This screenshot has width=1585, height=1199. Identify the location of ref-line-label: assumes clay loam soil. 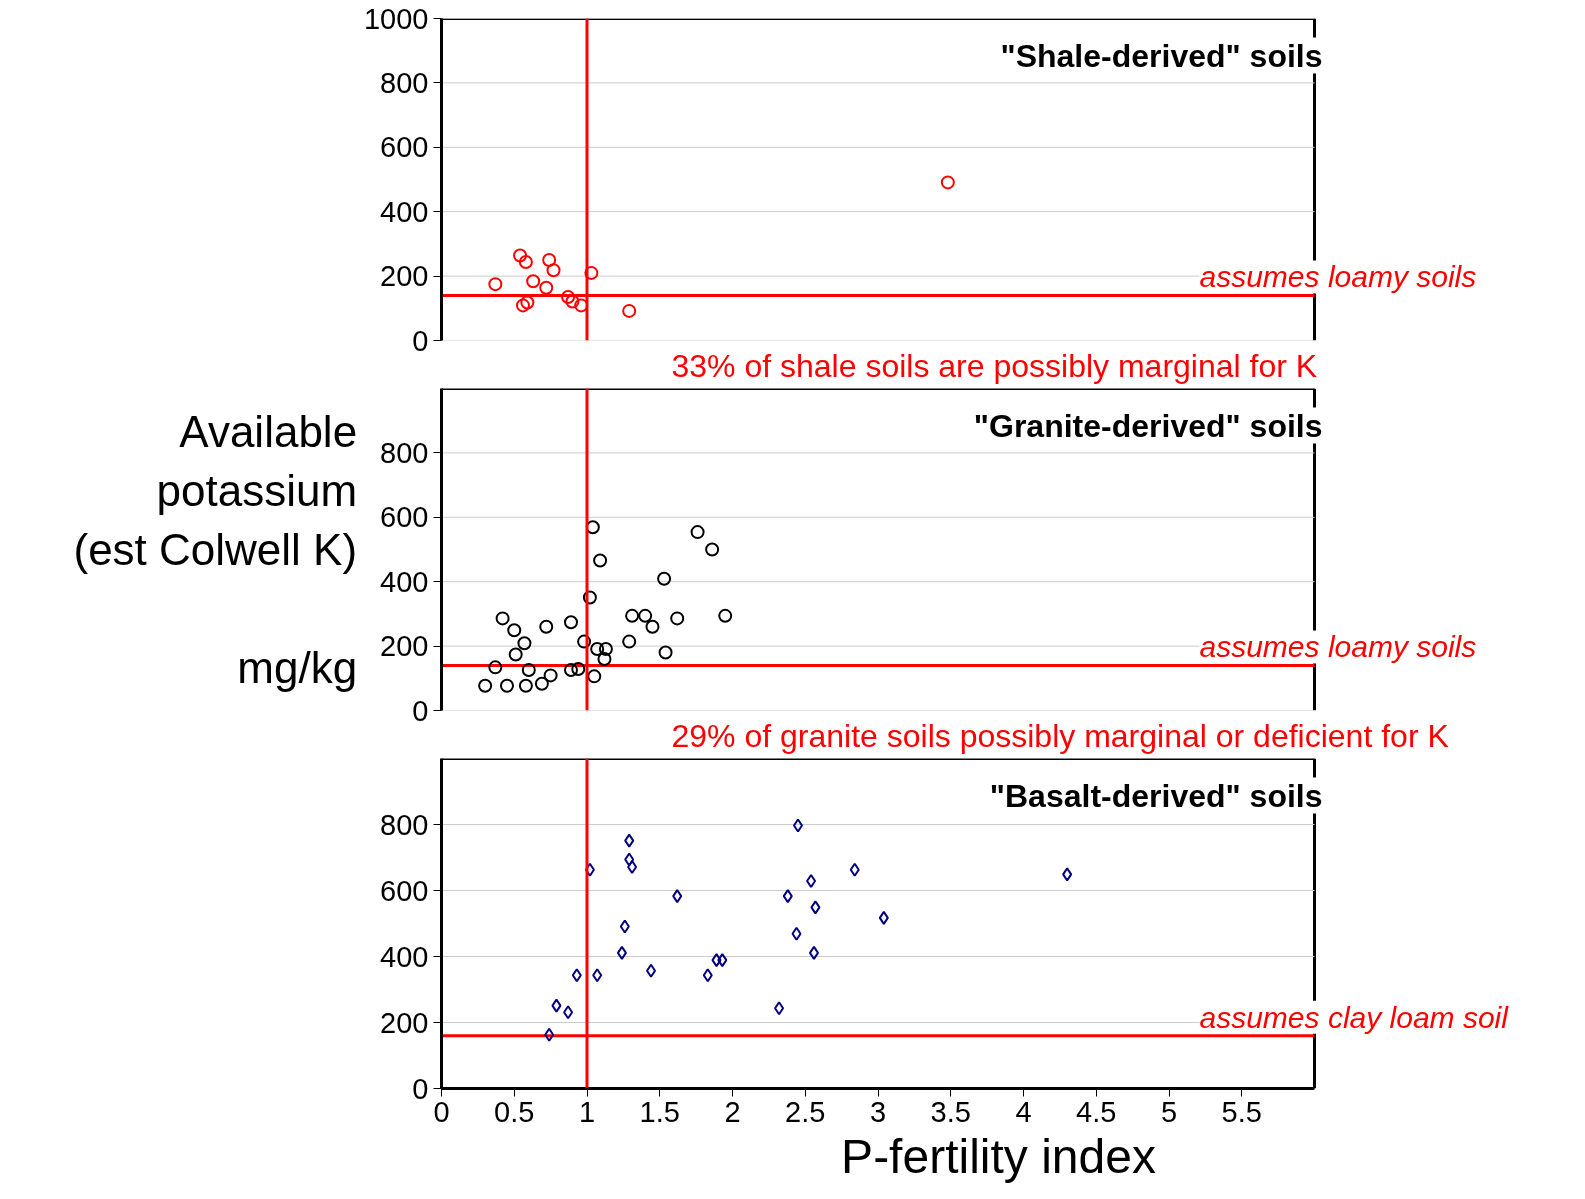
(1354, 1017).